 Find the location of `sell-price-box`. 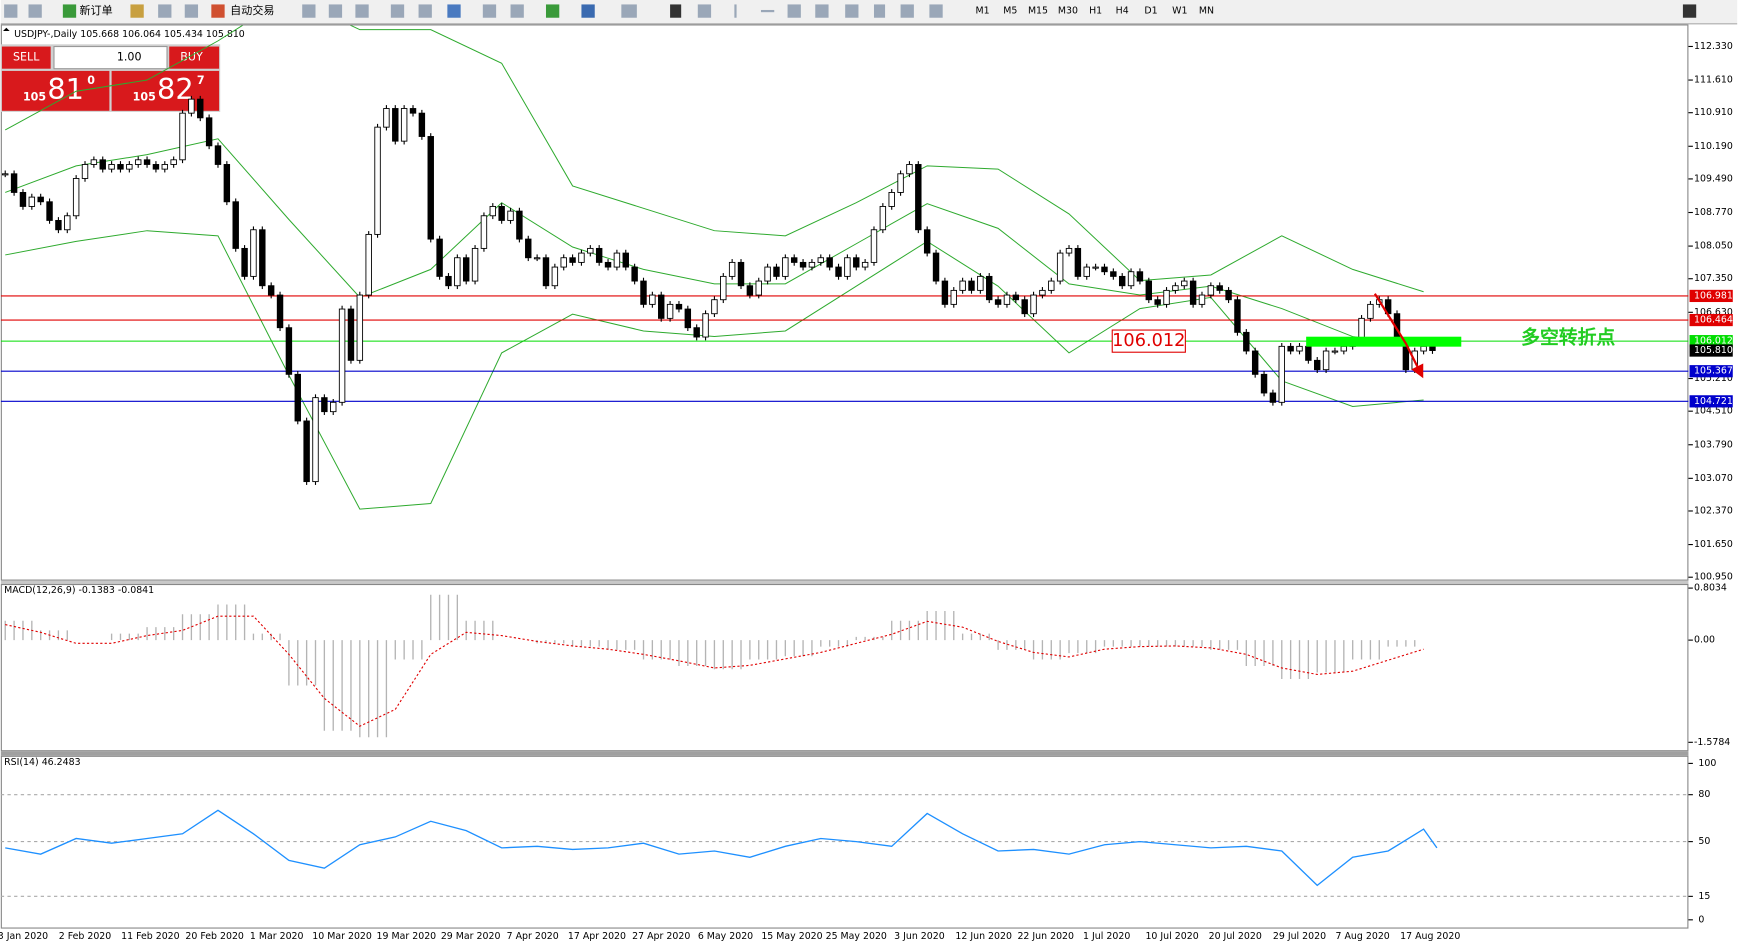

sell-price-box is located at coordinates (55, 90).